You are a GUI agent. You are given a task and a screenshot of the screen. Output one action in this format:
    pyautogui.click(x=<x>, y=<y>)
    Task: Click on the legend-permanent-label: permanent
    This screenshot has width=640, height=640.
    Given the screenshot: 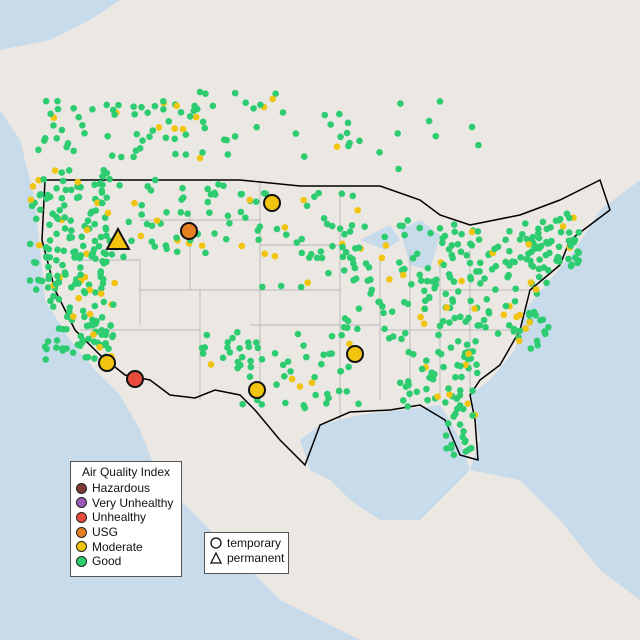 What is the action you would take?
    pyautogui.click(x=256, y=557)
    